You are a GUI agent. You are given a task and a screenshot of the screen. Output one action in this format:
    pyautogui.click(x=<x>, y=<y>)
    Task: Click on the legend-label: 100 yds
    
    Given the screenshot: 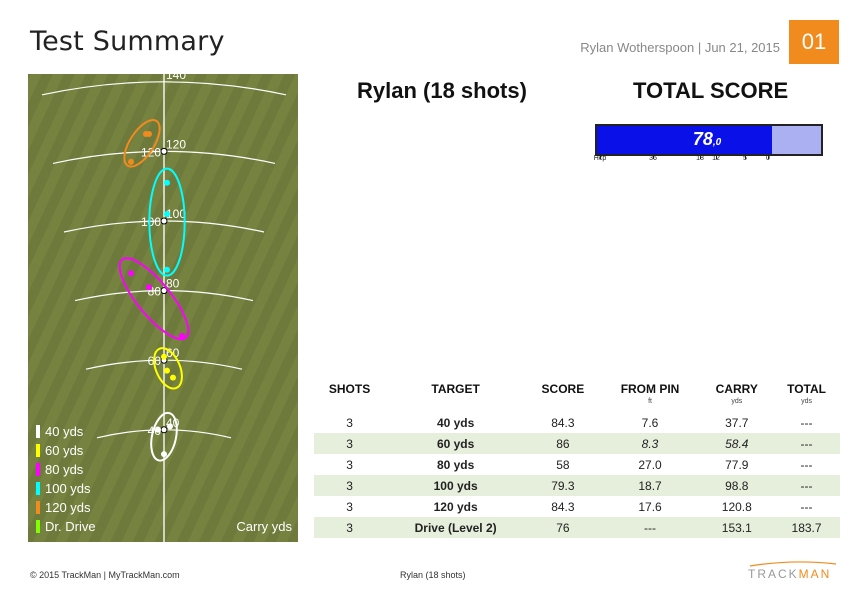 What is the action you would take?
    pyautogui.click(x=68, y=488)
    